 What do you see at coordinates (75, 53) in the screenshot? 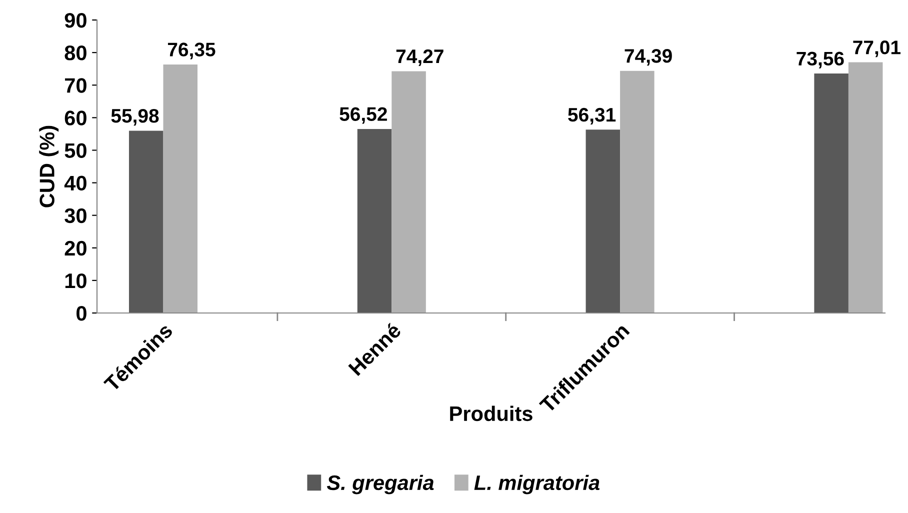
I see `y-tick-label: 80` at bounding box center [75, 53].